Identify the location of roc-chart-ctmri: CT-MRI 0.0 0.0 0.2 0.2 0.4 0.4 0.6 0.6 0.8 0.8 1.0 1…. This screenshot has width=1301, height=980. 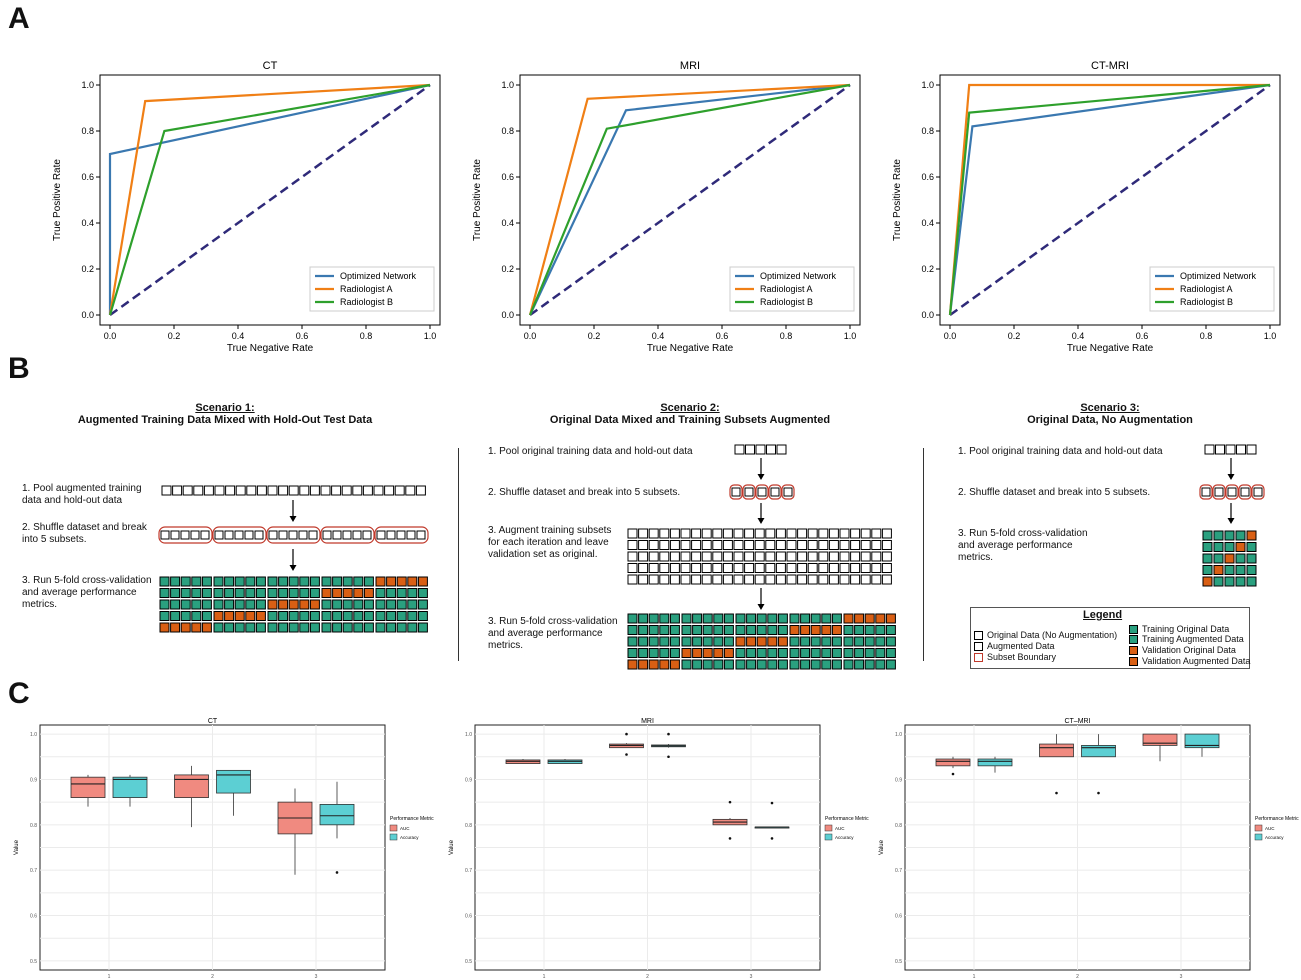
(1080, 207).